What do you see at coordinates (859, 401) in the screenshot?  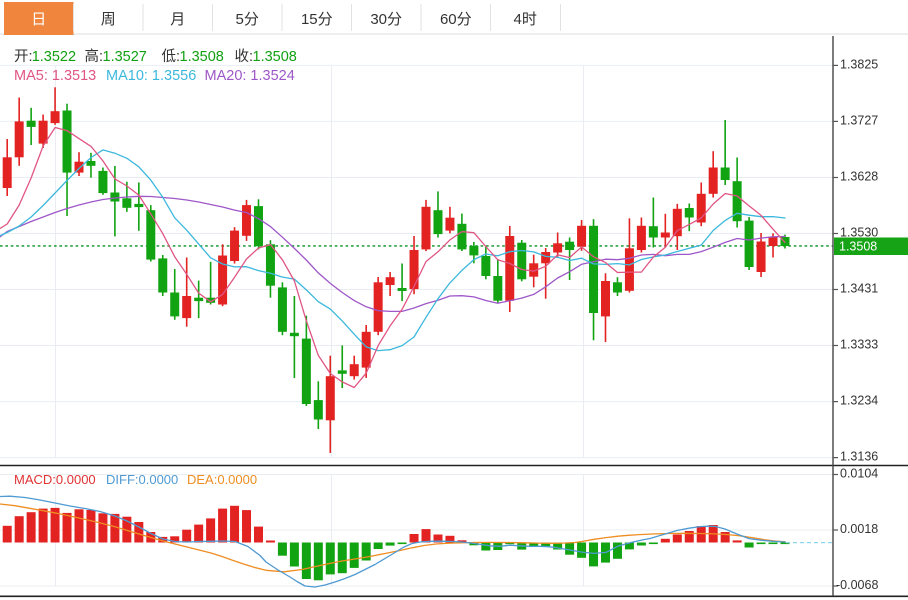 I see `svg-text: 1.3234` at bounding box center [859, 401].